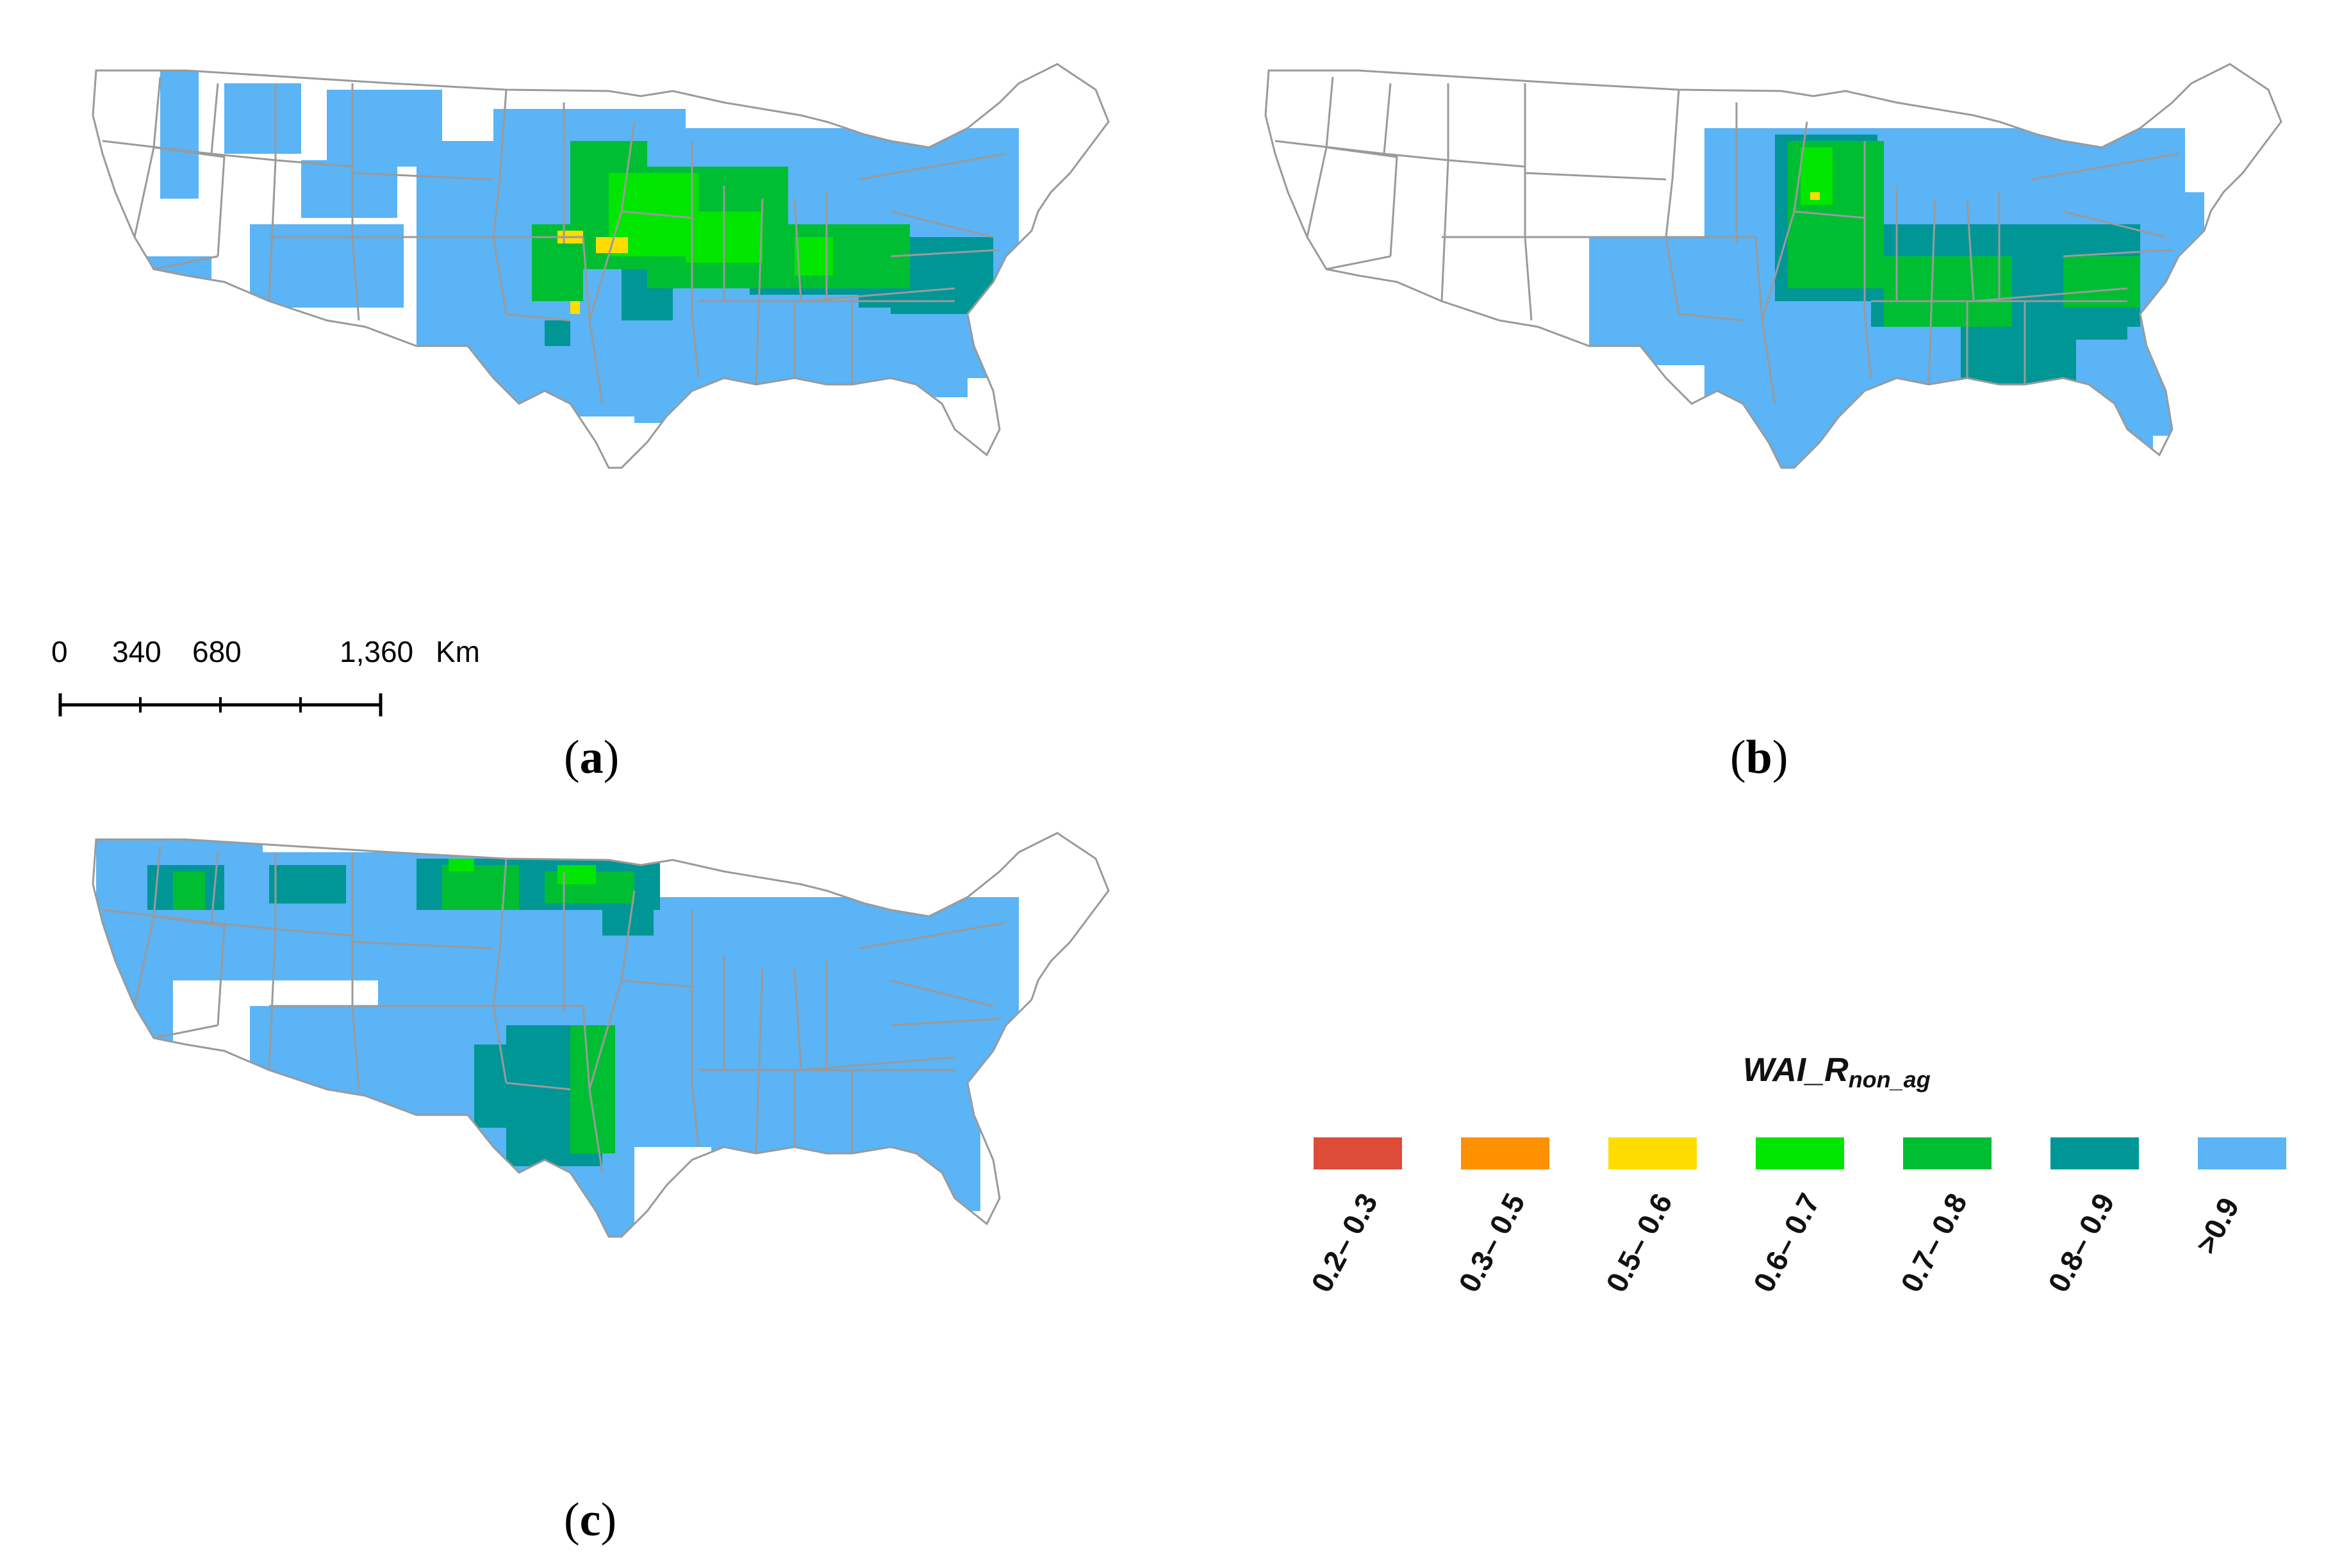  Describe the element at coordinates (2081, 1242) in the screenshot. I see `legend-label-0-8-0-9: 0.8– 0.9` at that location.